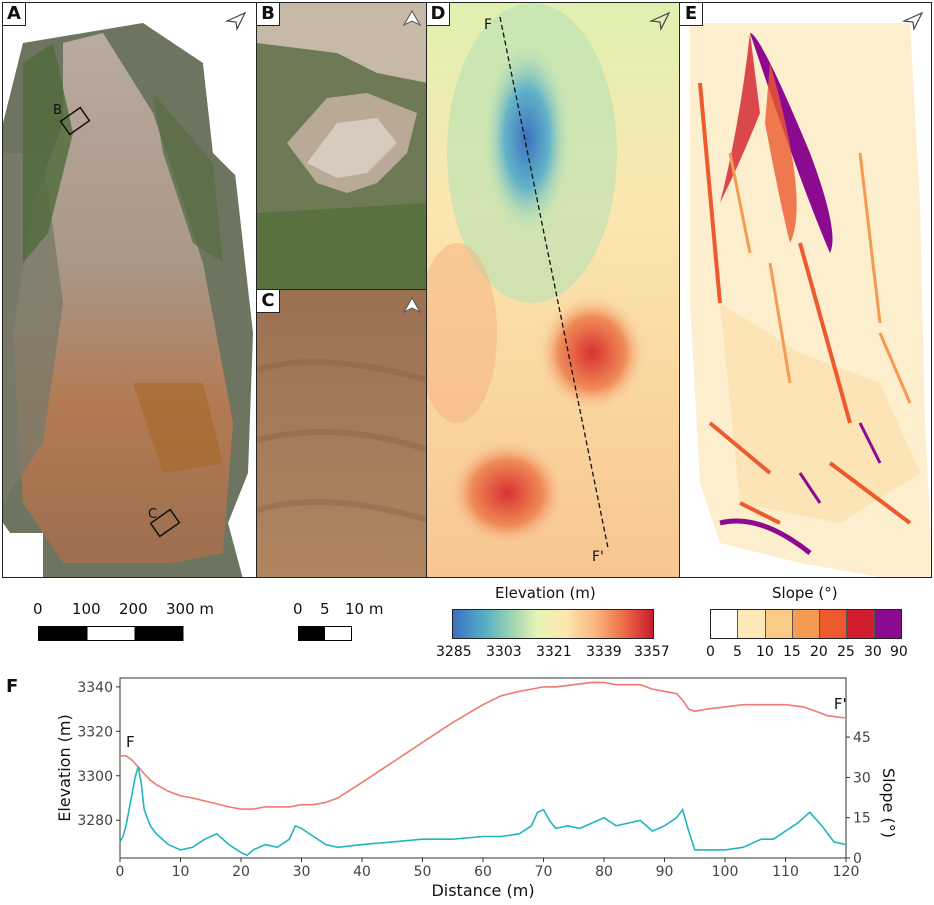 This screenshot has width=934, height=905. Describe the element at coordinates (482, 890) in the screenshot. I see `x-axis-label: Distance (m)` at that location.